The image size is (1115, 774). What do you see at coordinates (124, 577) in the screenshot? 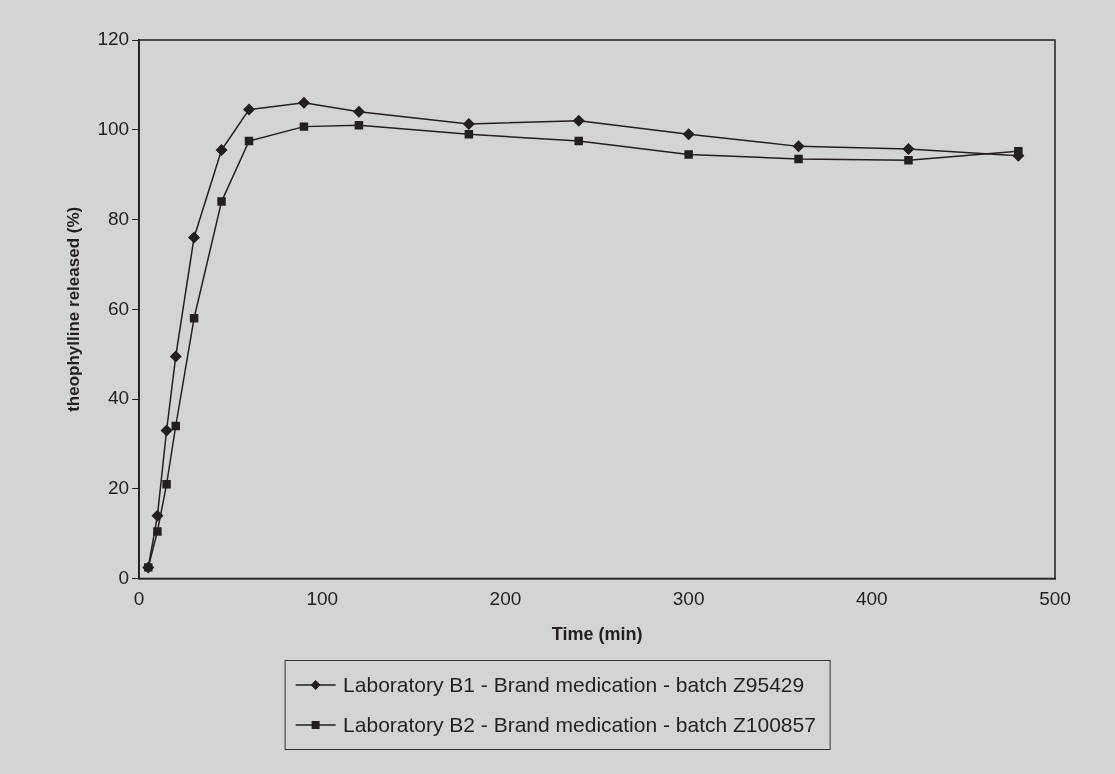
I see `y-tick-label: 0` at bounding box center [124, 577].